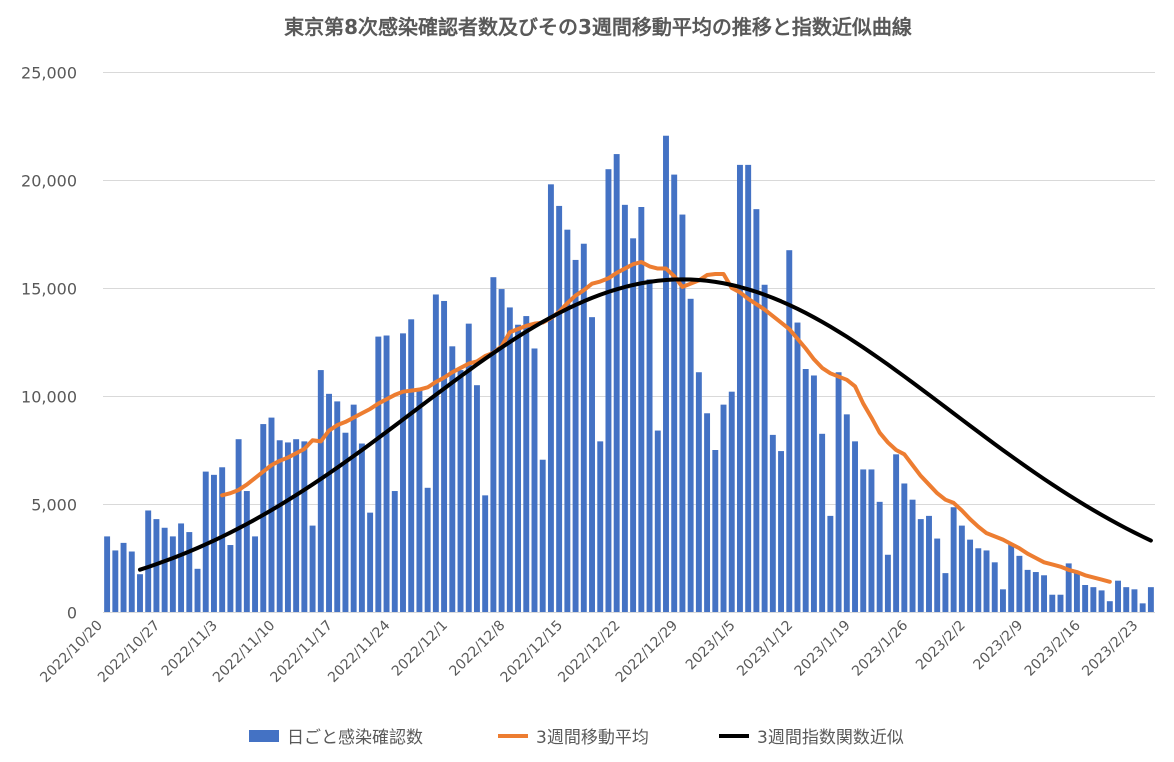  Describe the element at coordinates (49, 397) in the screenshot. I see `y-tick-label: 10,000` at that location.